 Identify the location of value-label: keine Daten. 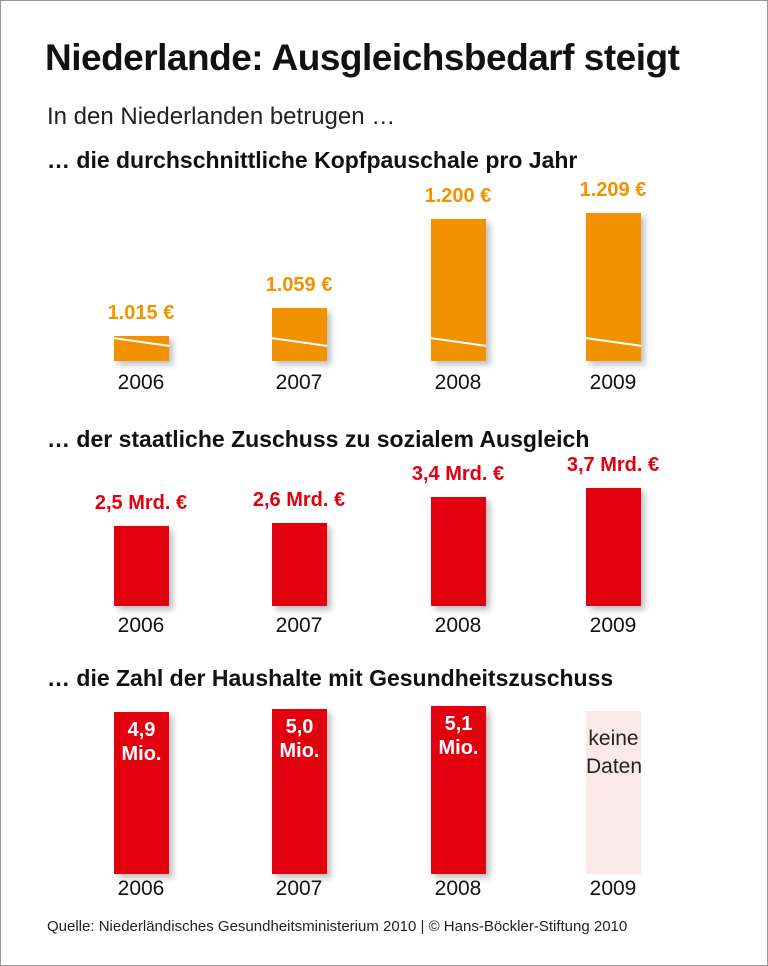
(614, 752).